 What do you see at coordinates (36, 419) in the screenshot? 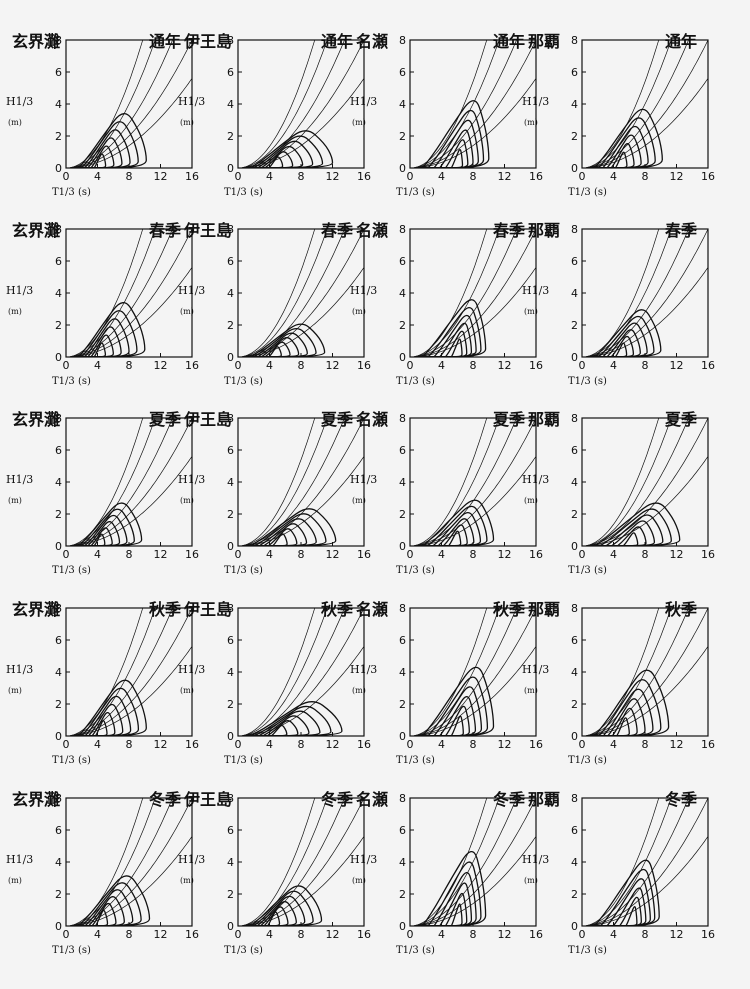
I see `station-label: 玄界灘` at bounding box center [36, 419].